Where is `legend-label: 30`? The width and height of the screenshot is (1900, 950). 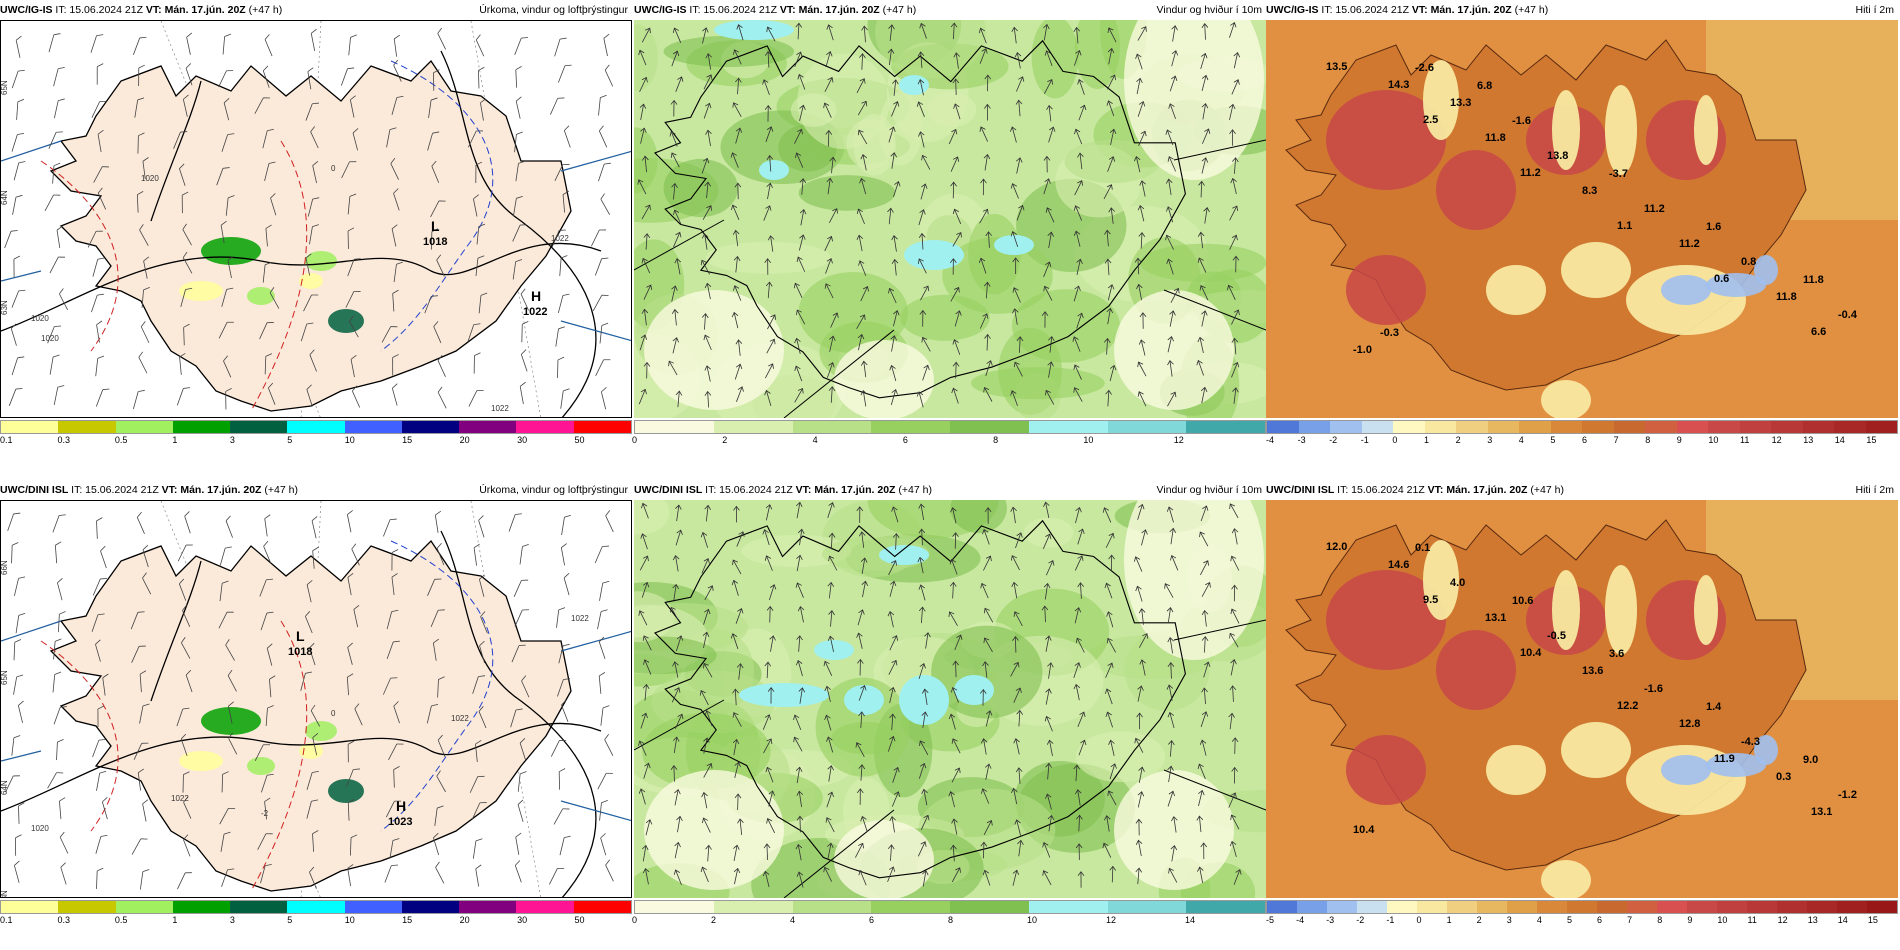 legend-label: 30 is located at coordinates (522, 440).